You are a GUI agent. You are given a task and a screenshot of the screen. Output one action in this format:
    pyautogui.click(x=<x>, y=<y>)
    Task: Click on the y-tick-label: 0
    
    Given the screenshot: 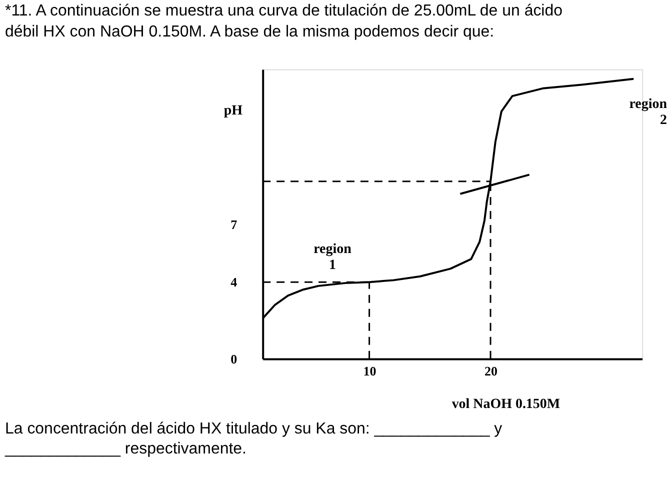 What is the action you would take?
    pyautogui.click(x=234, y=358)
    